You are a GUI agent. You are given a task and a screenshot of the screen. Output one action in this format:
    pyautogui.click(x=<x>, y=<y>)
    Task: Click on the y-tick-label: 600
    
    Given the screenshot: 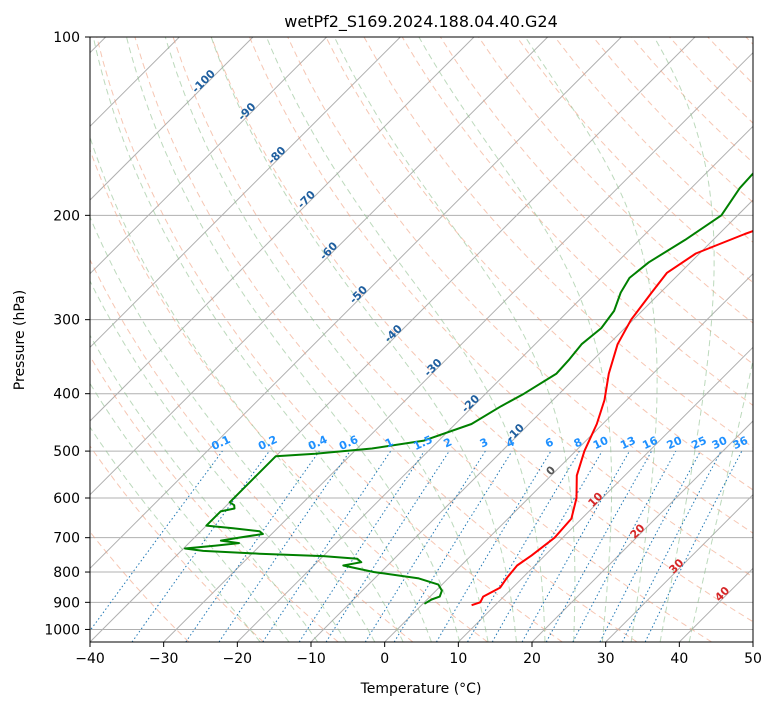 What is the action you would take?
    pyautogui.click(x=66, y=499)
    